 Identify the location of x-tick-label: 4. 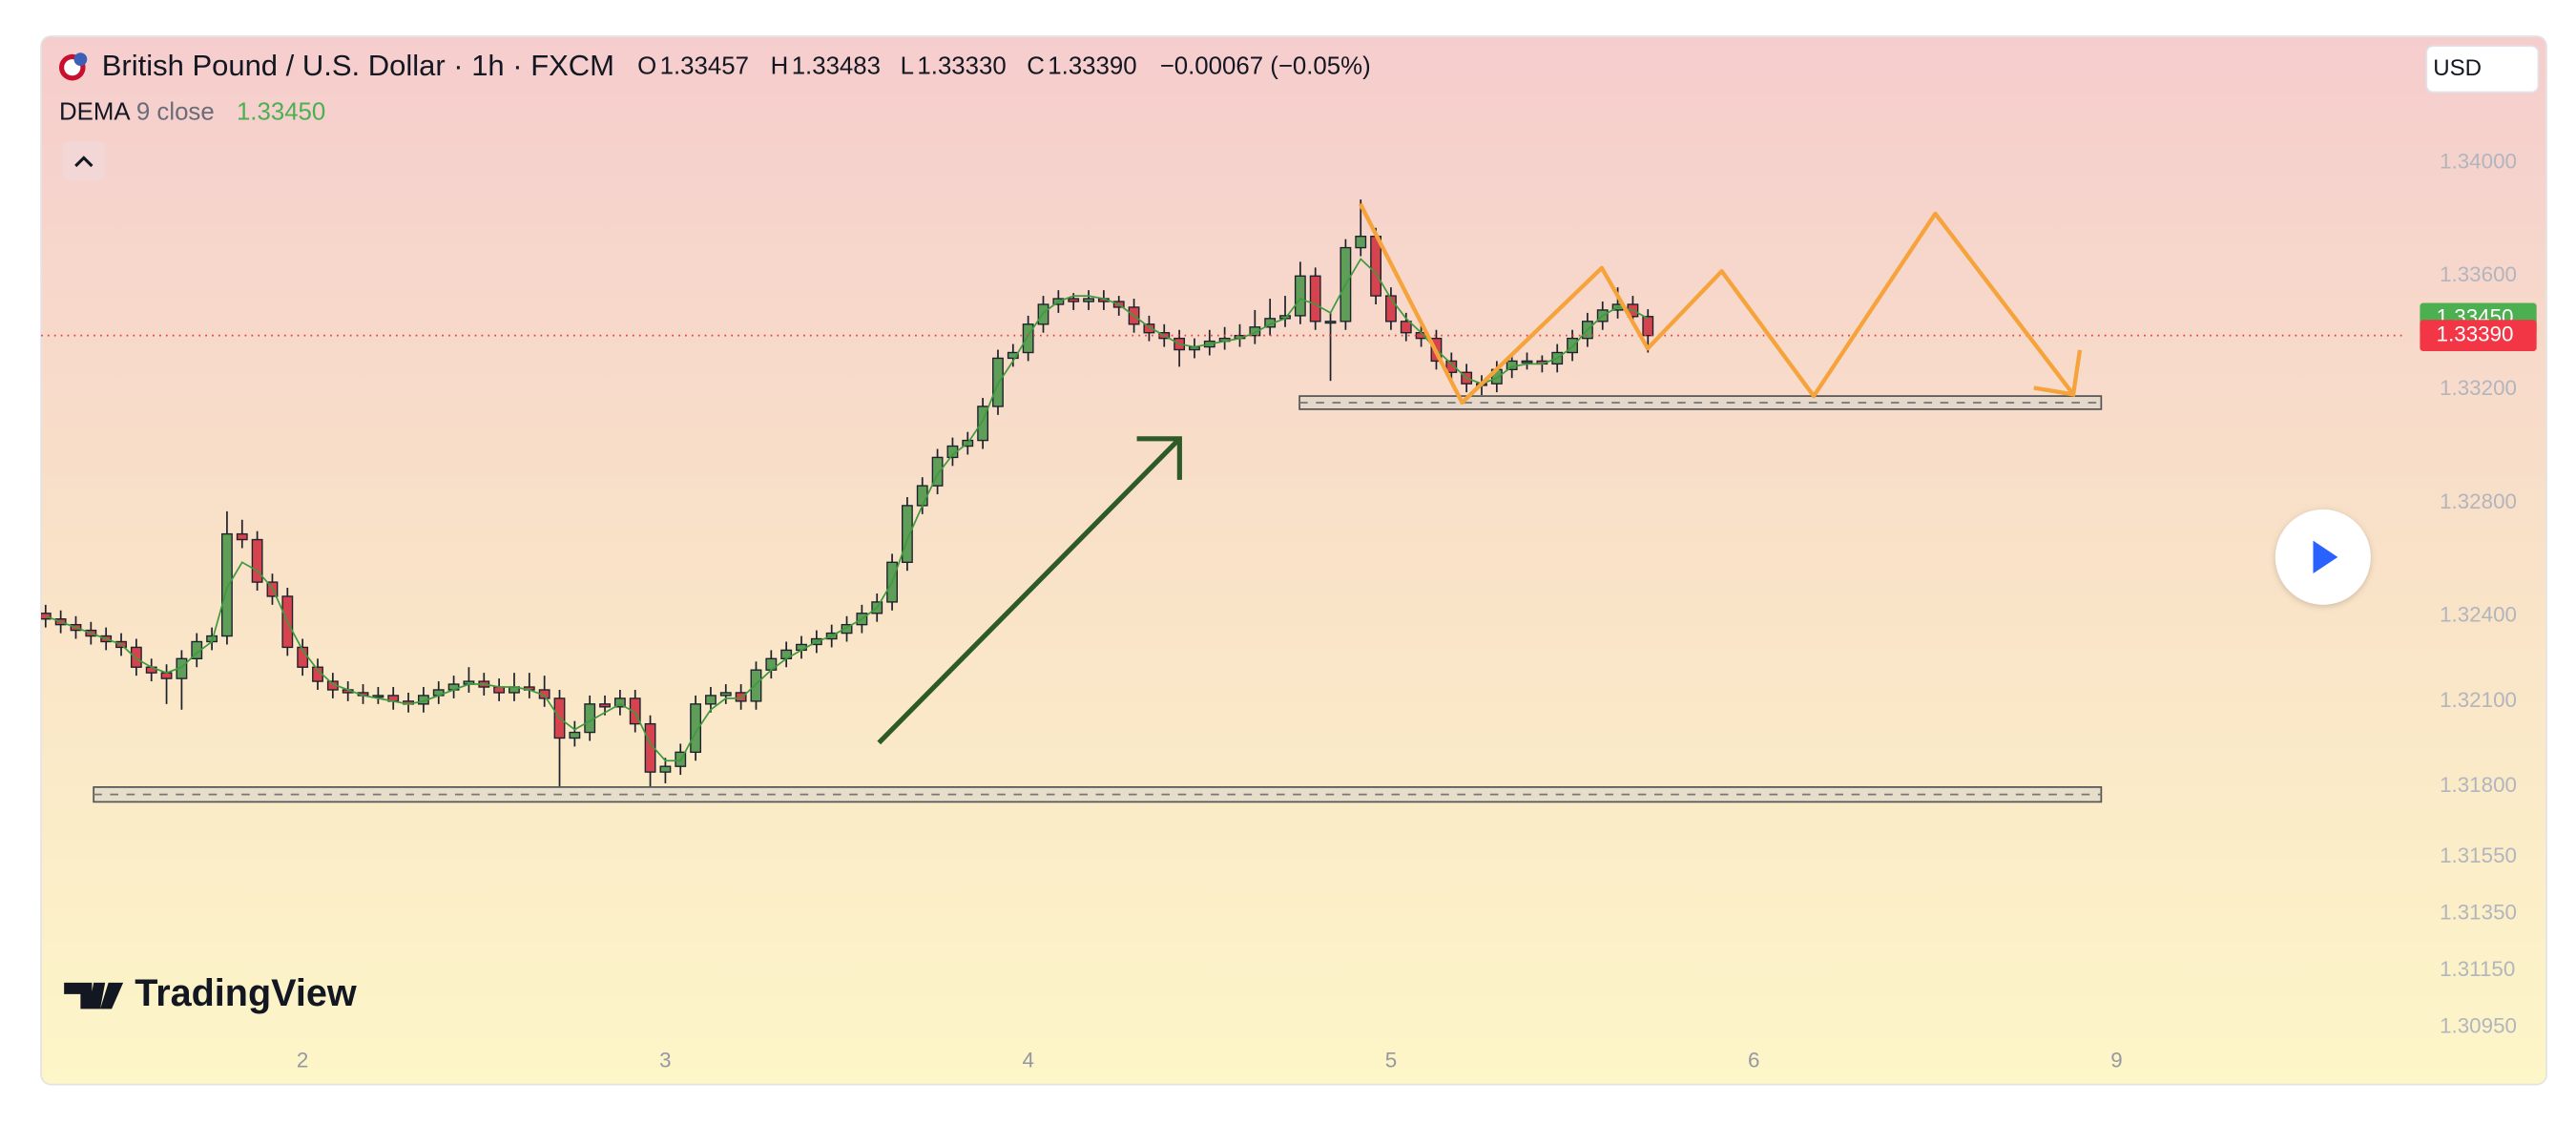
(1027, 1060).